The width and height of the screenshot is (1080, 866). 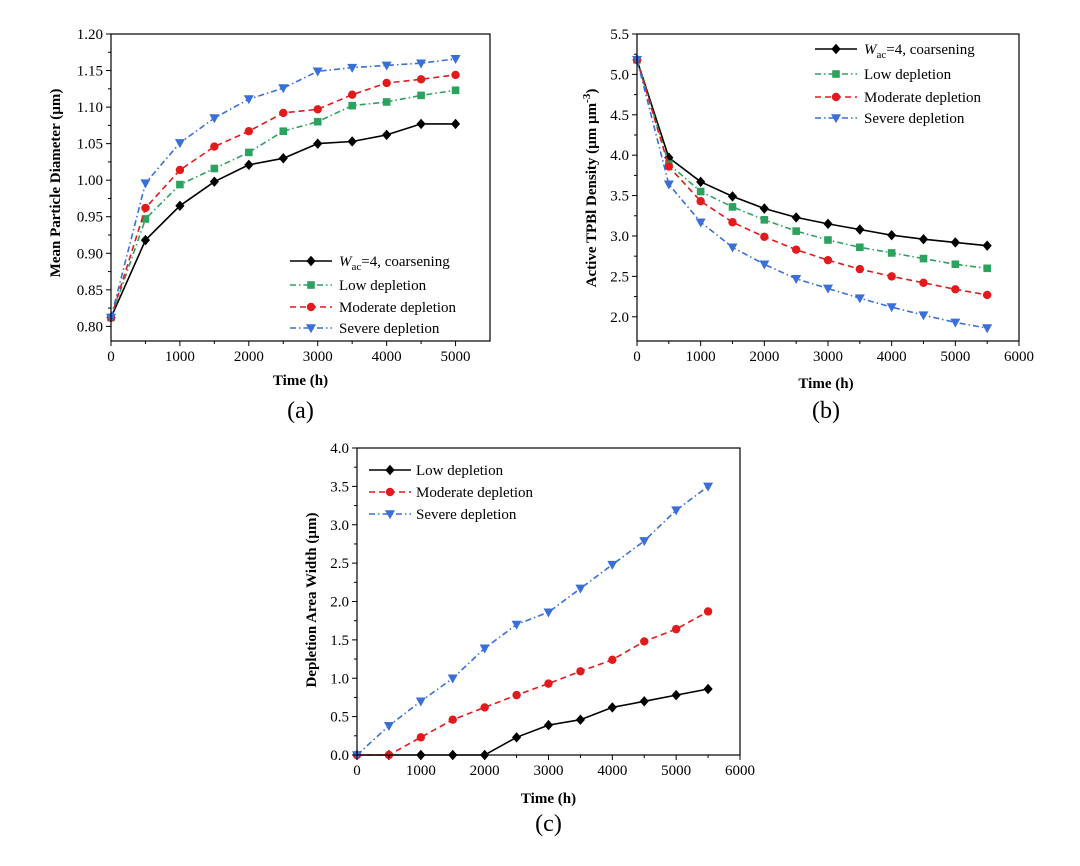 What do you see at coordinates (590, 188) in the screenshot?
I see `panel-b-y-axis-title: Active TPBl Density (µm µm-3)` at bounding box center [590, 188].